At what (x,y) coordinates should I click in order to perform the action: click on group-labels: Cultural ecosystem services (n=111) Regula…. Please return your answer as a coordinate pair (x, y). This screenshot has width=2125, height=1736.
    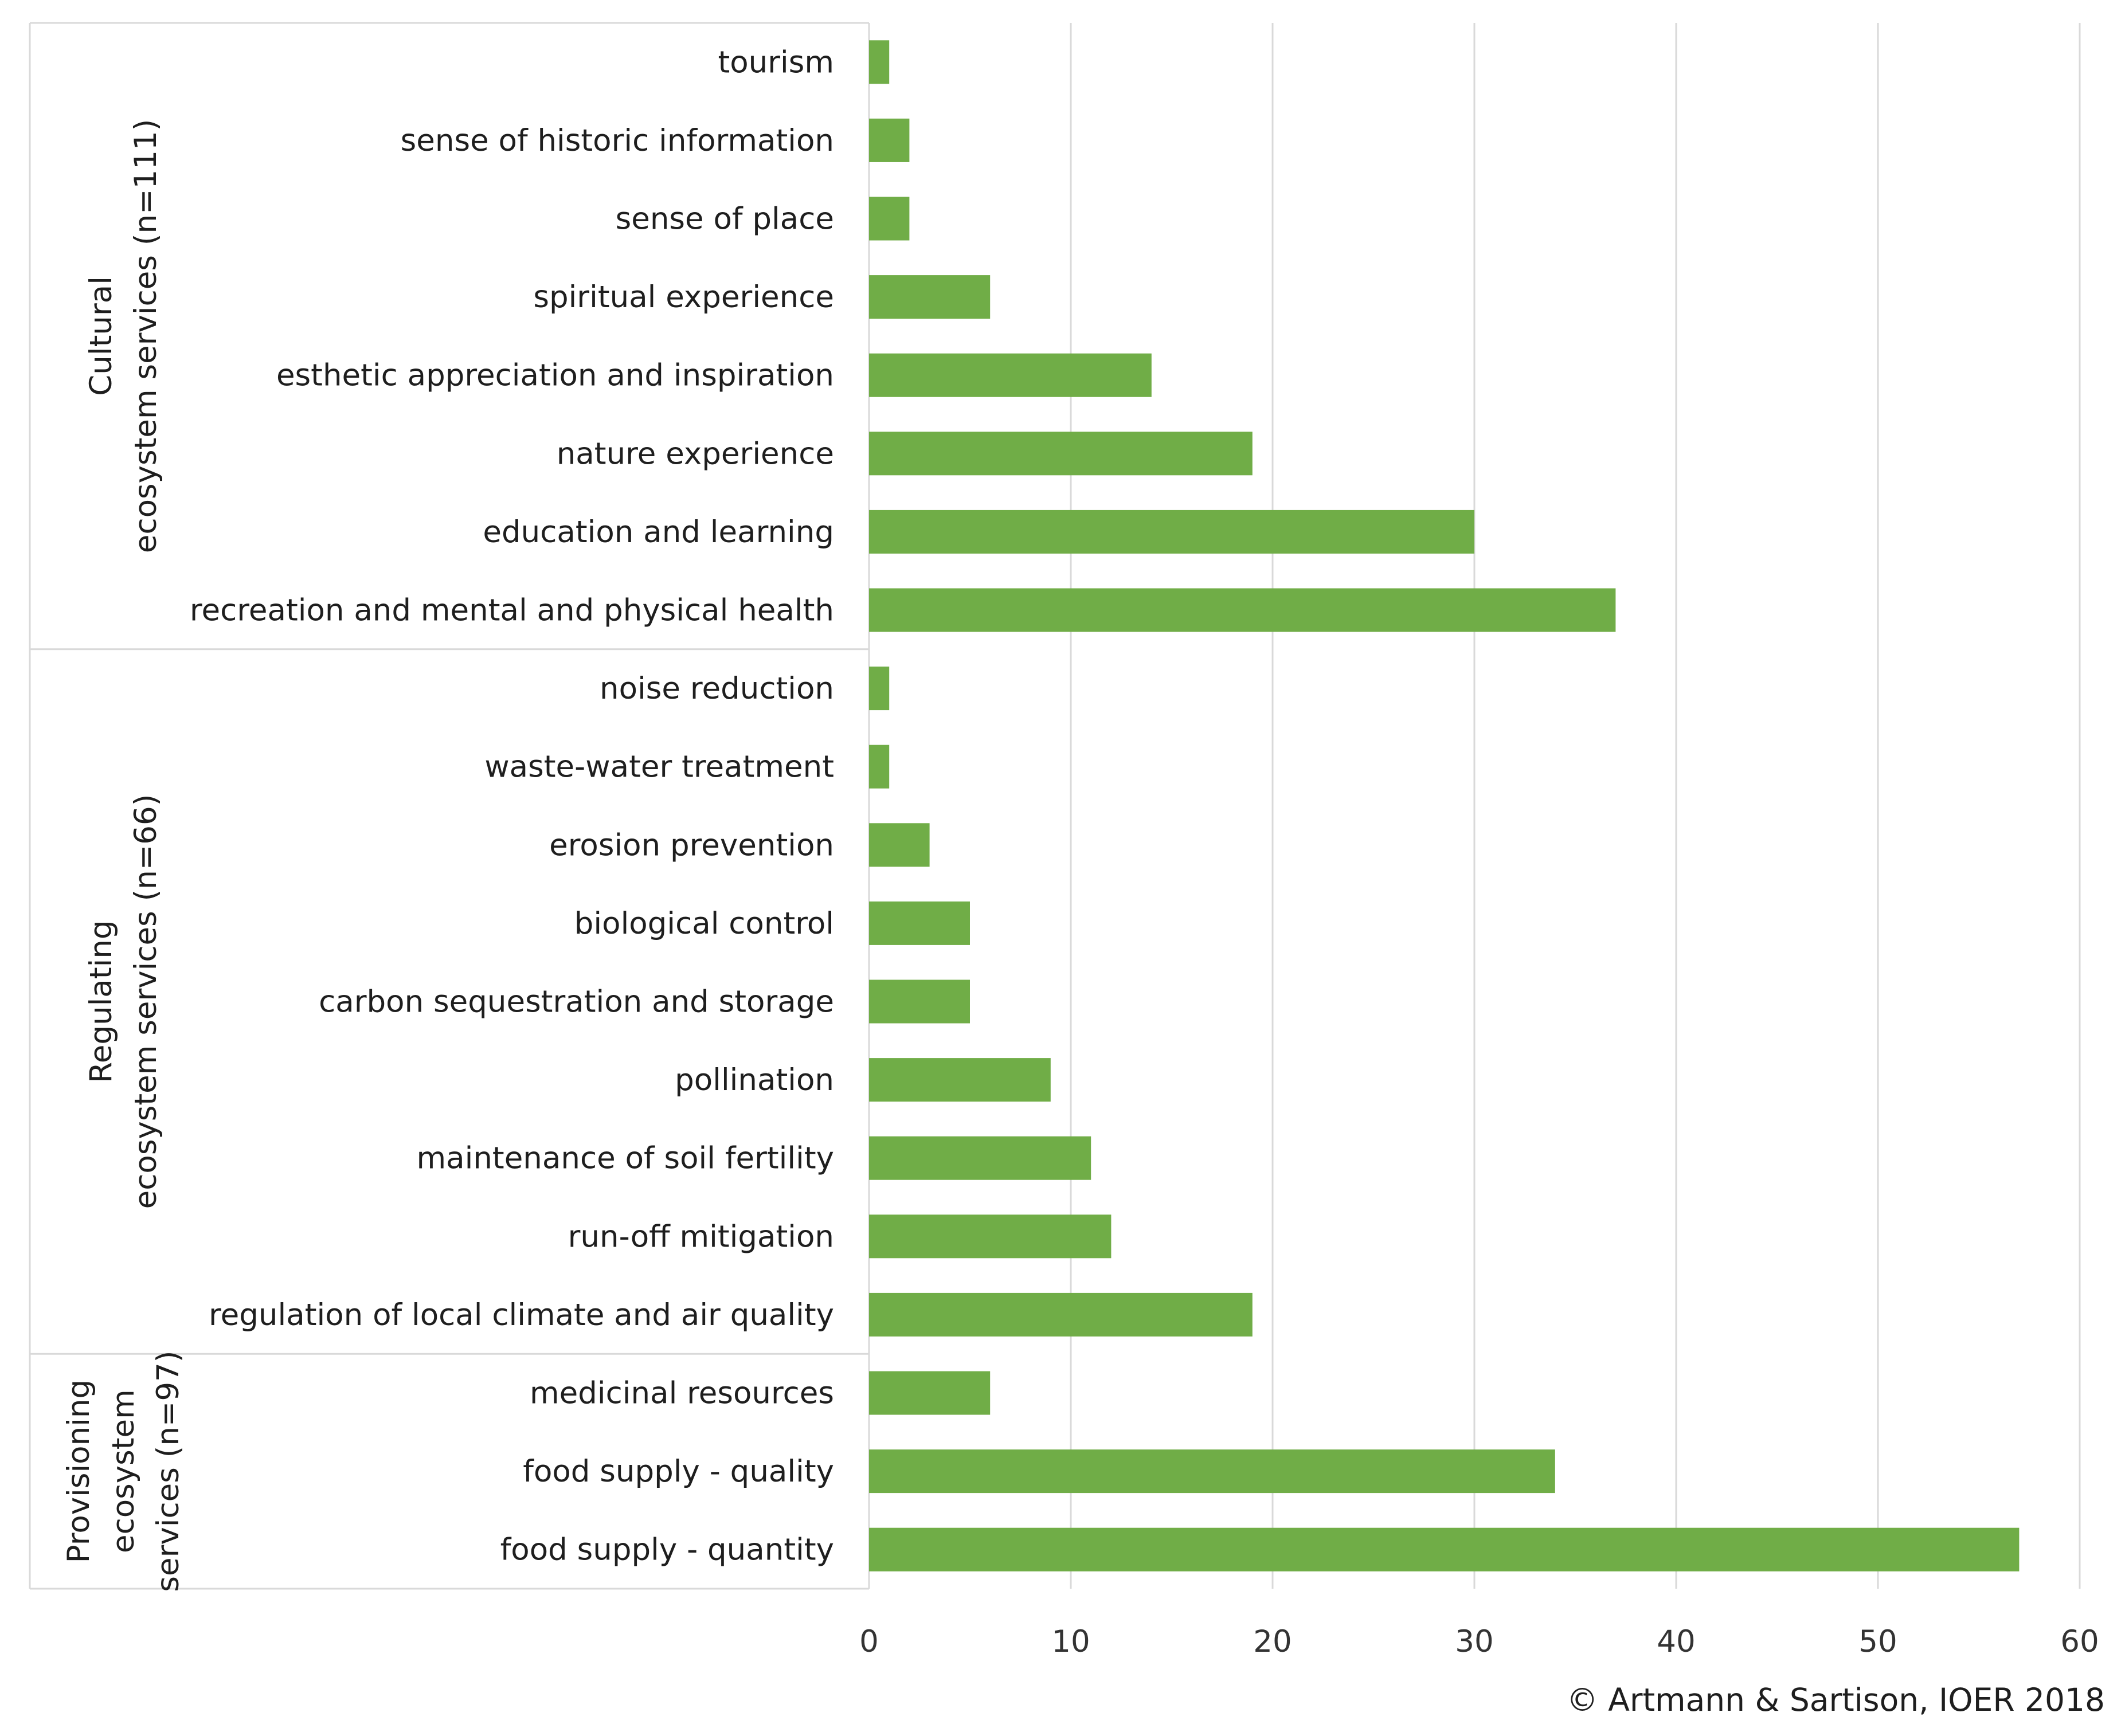
    Looking at the image, I should click on (124, 855).